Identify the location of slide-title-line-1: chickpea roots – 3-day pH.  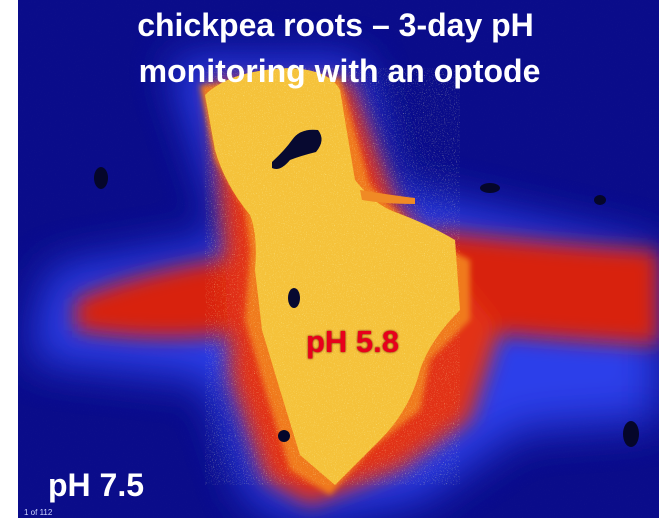
(335, 25).